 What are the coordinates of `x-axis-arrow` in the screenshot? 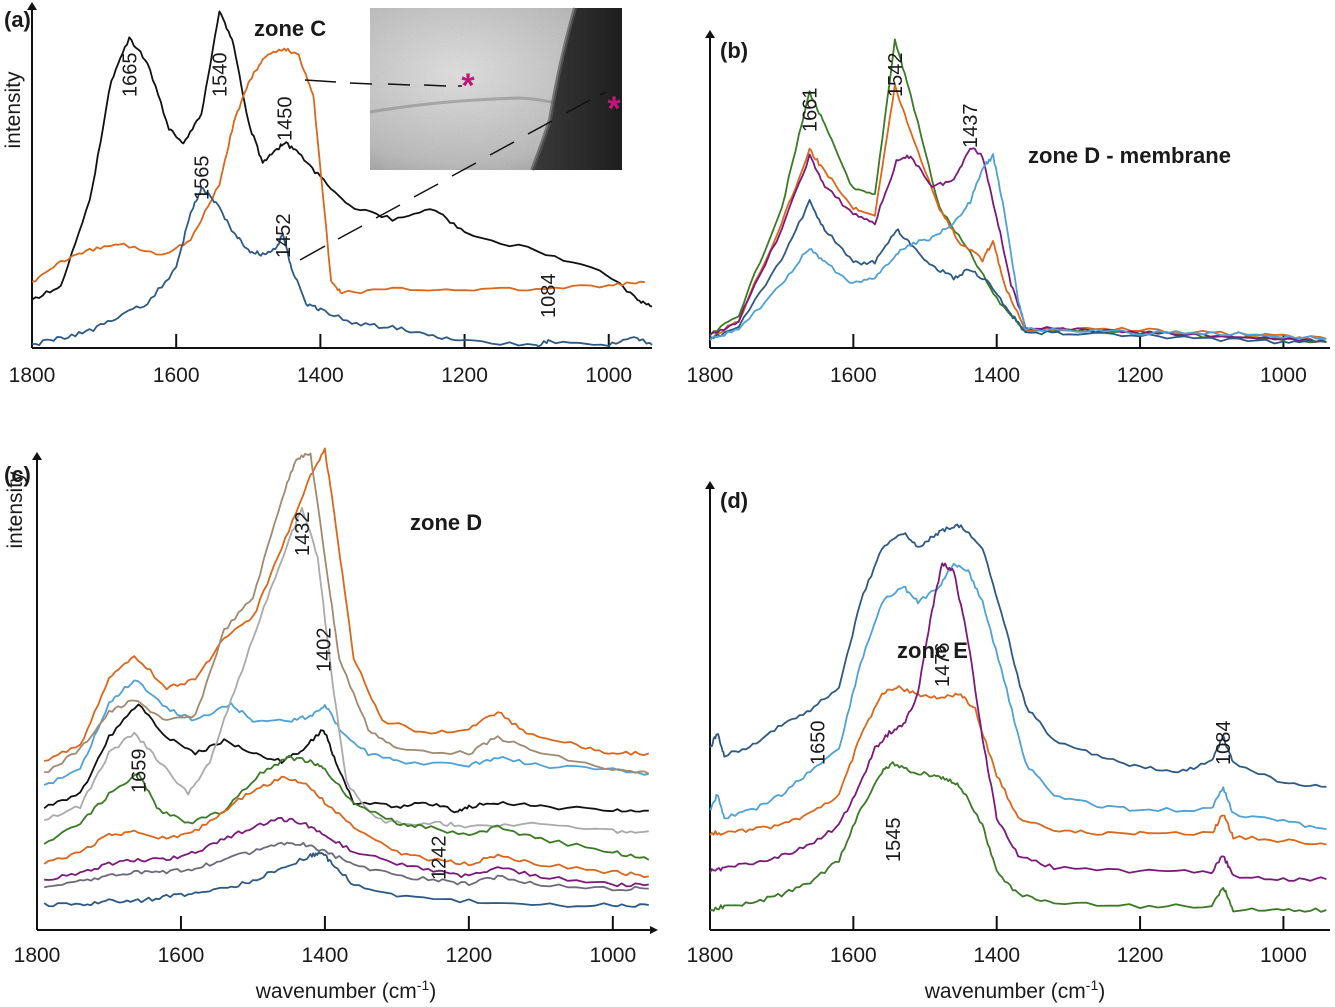 It's located at (654, 930).